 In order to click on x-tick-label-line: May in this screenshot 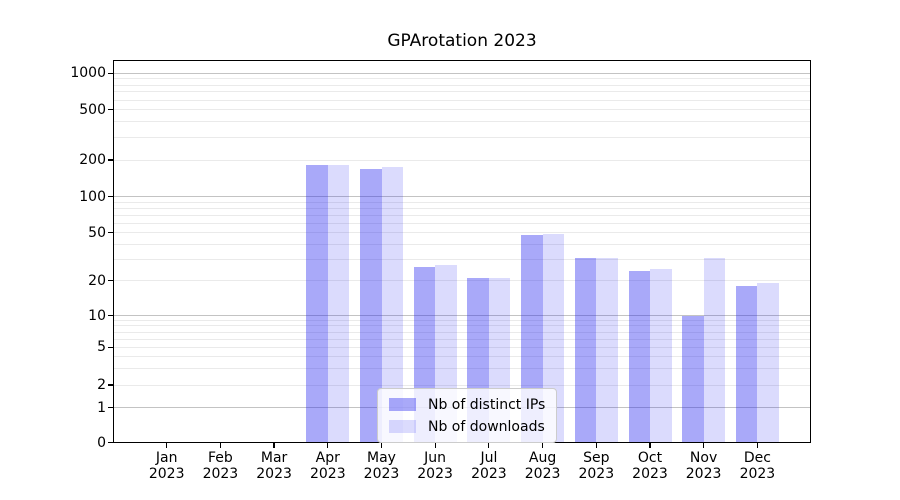, I will do `click(381, 458)`.